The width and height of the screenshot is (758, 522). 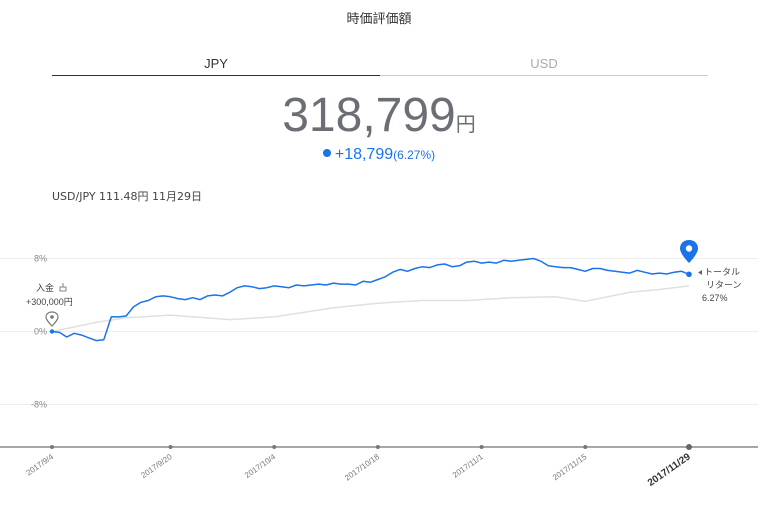 I want to click on total-return-value: 6.27%, so click(x=715, y=298).